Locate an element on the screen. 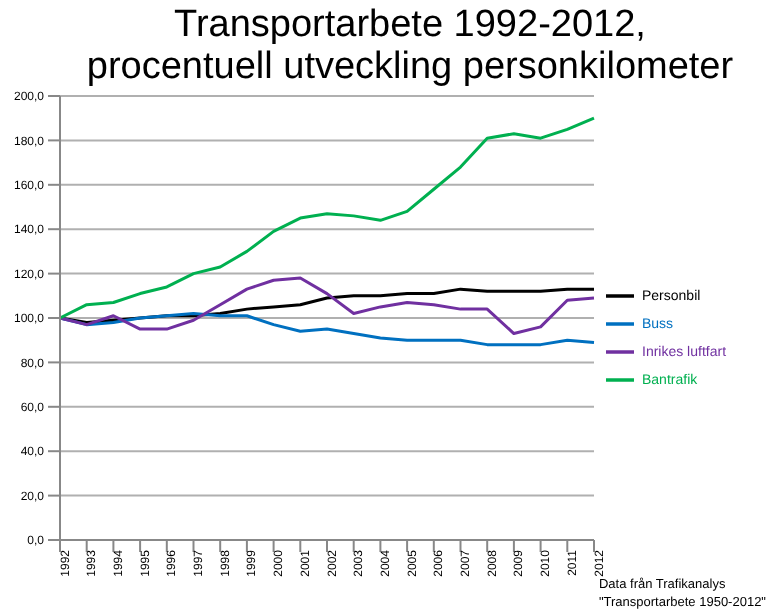 The image size is (774, 616). line-series is located at coordinates (327, 306).